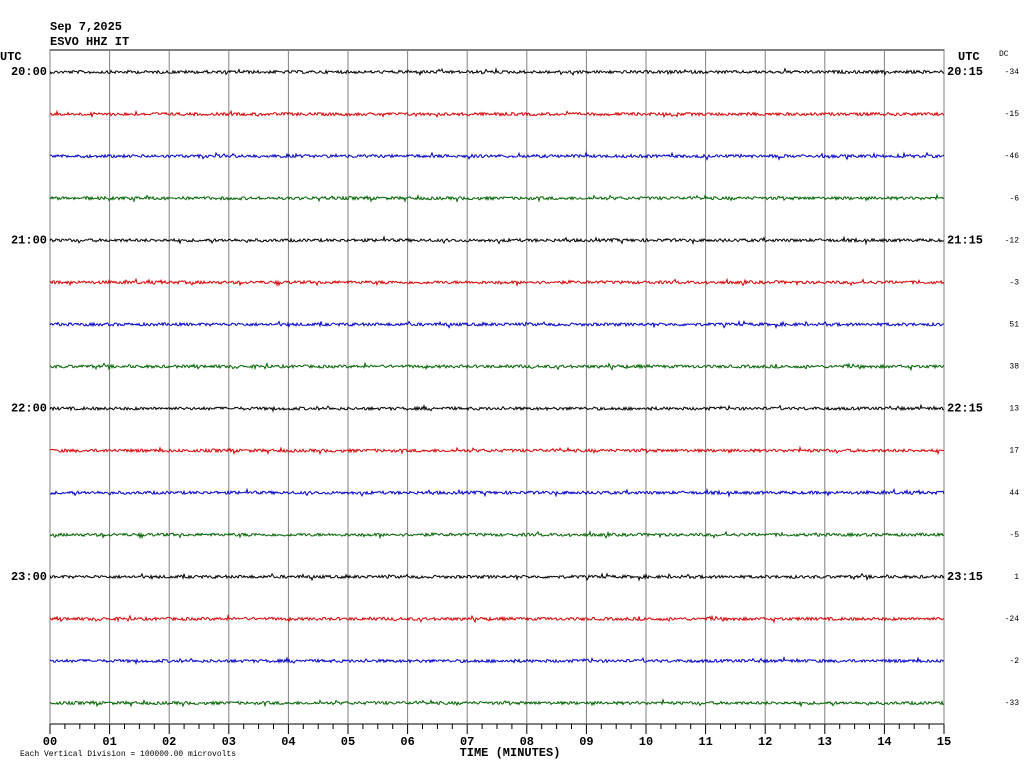 The width and height of the screenshot is (1024, 768). Describe the element at coordinates (1016, 577) in the screenshot. I see `dc-value: 1` at that location.